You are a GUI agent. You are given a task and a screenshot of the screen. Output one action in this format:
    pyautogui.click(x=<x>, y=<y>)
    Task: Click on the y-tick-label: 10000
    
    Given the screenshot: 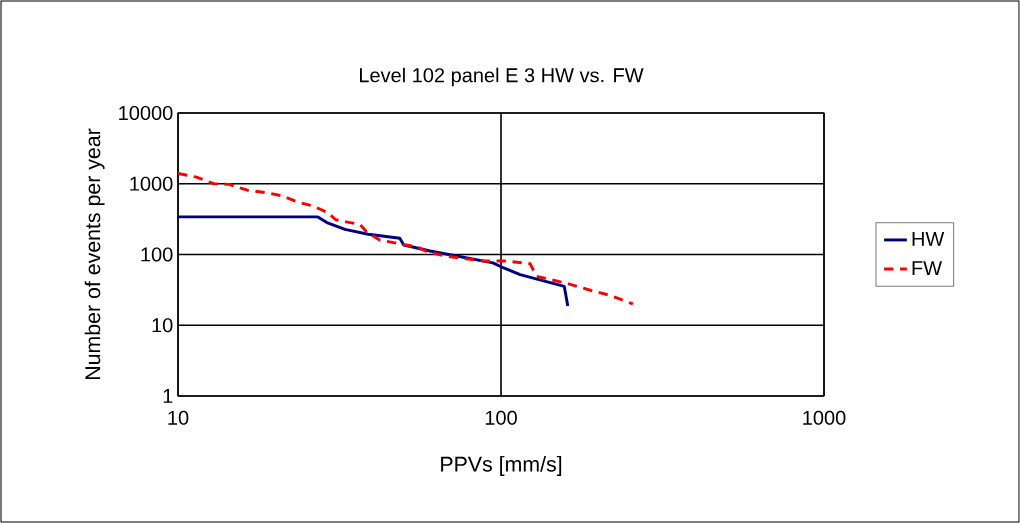 What is the action you would take?
    pyautogui.click(x=146, y=113)
    